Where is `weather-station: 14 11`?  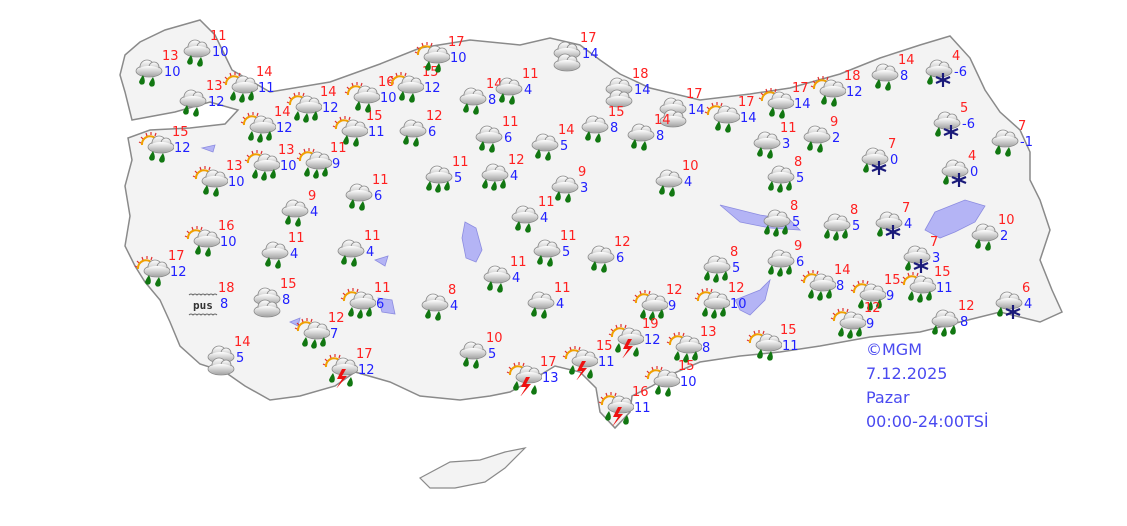
weather-station: 14 11 is located at coordinates (252, 87).